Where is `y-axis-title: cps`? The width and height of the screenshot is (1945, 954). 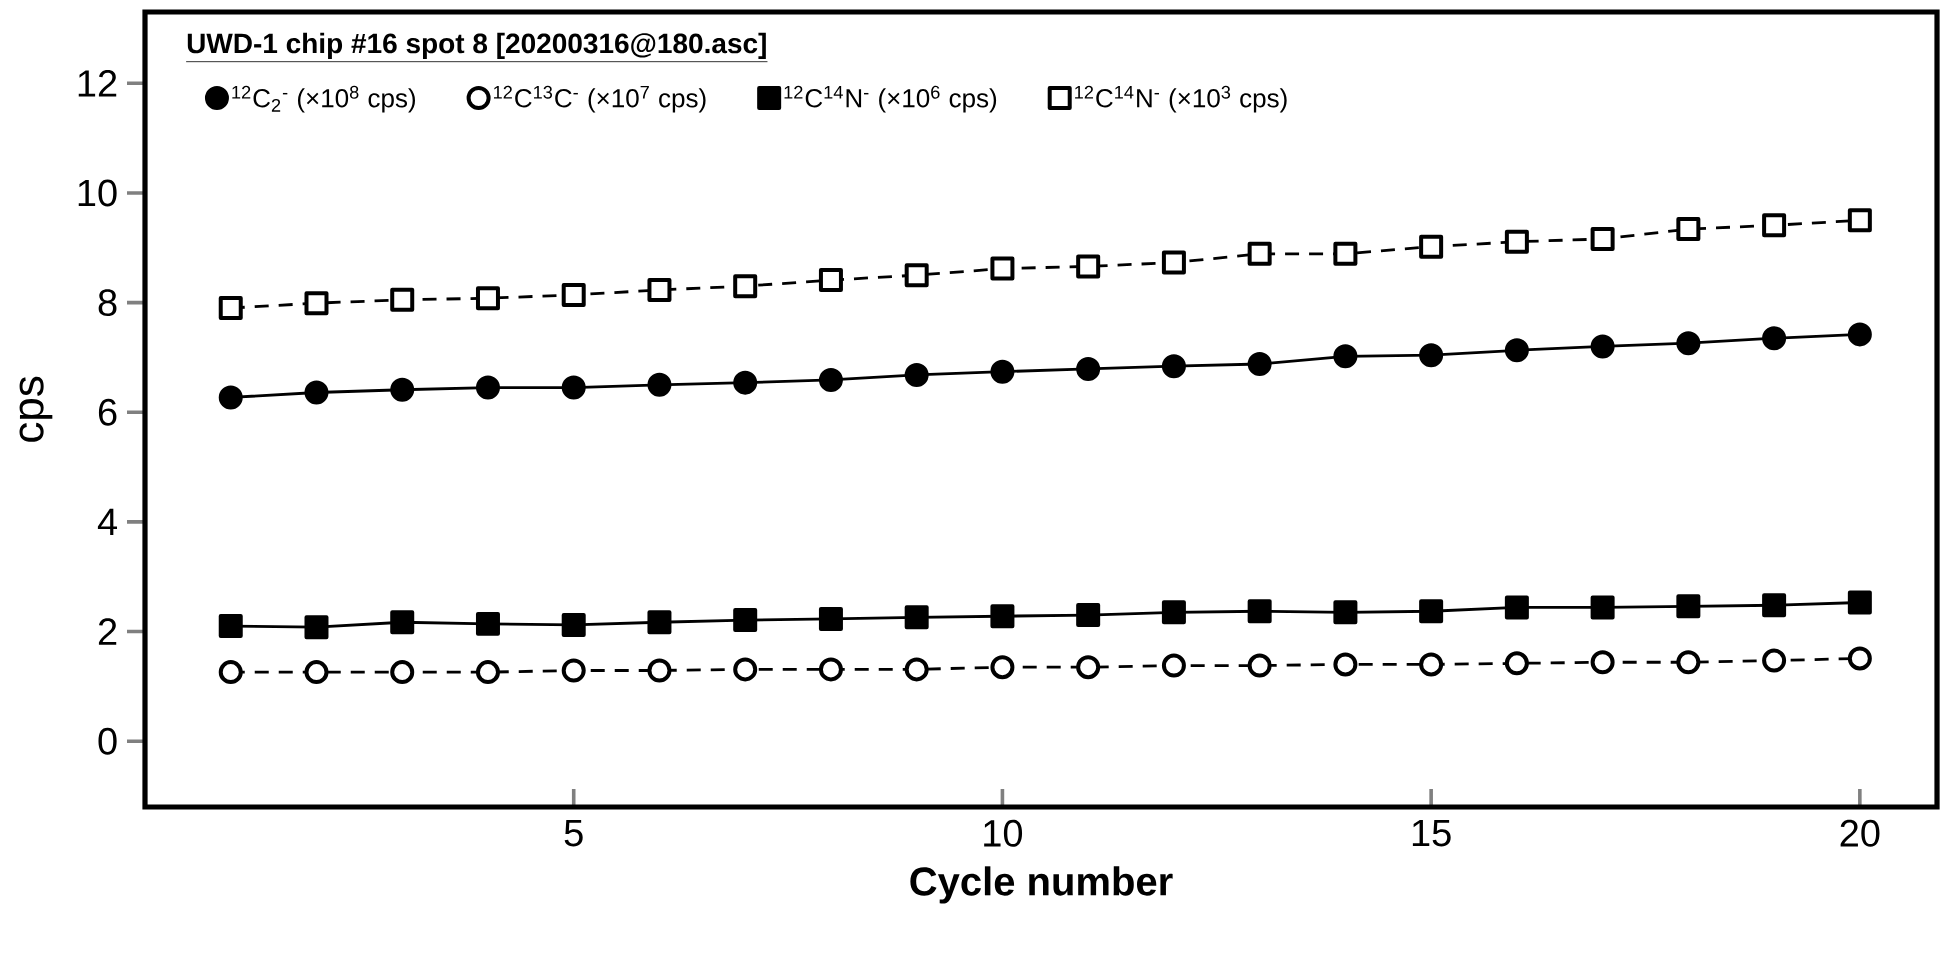
y-axis-title: cps is located at coordinates (36, 409).